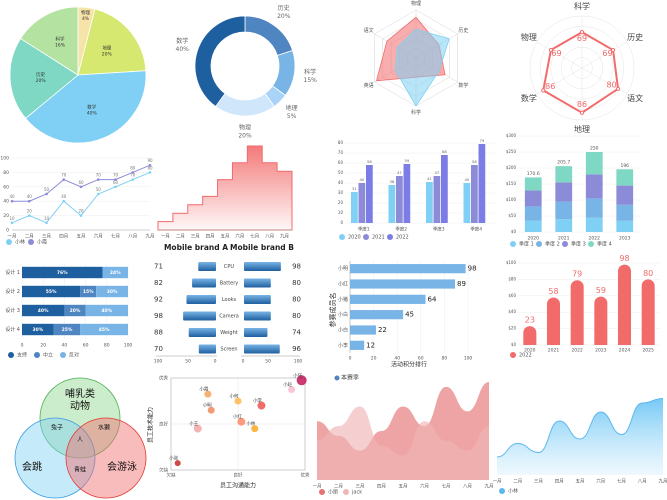  I want to click on donut-slice-label: 地理, so click(292, 108).